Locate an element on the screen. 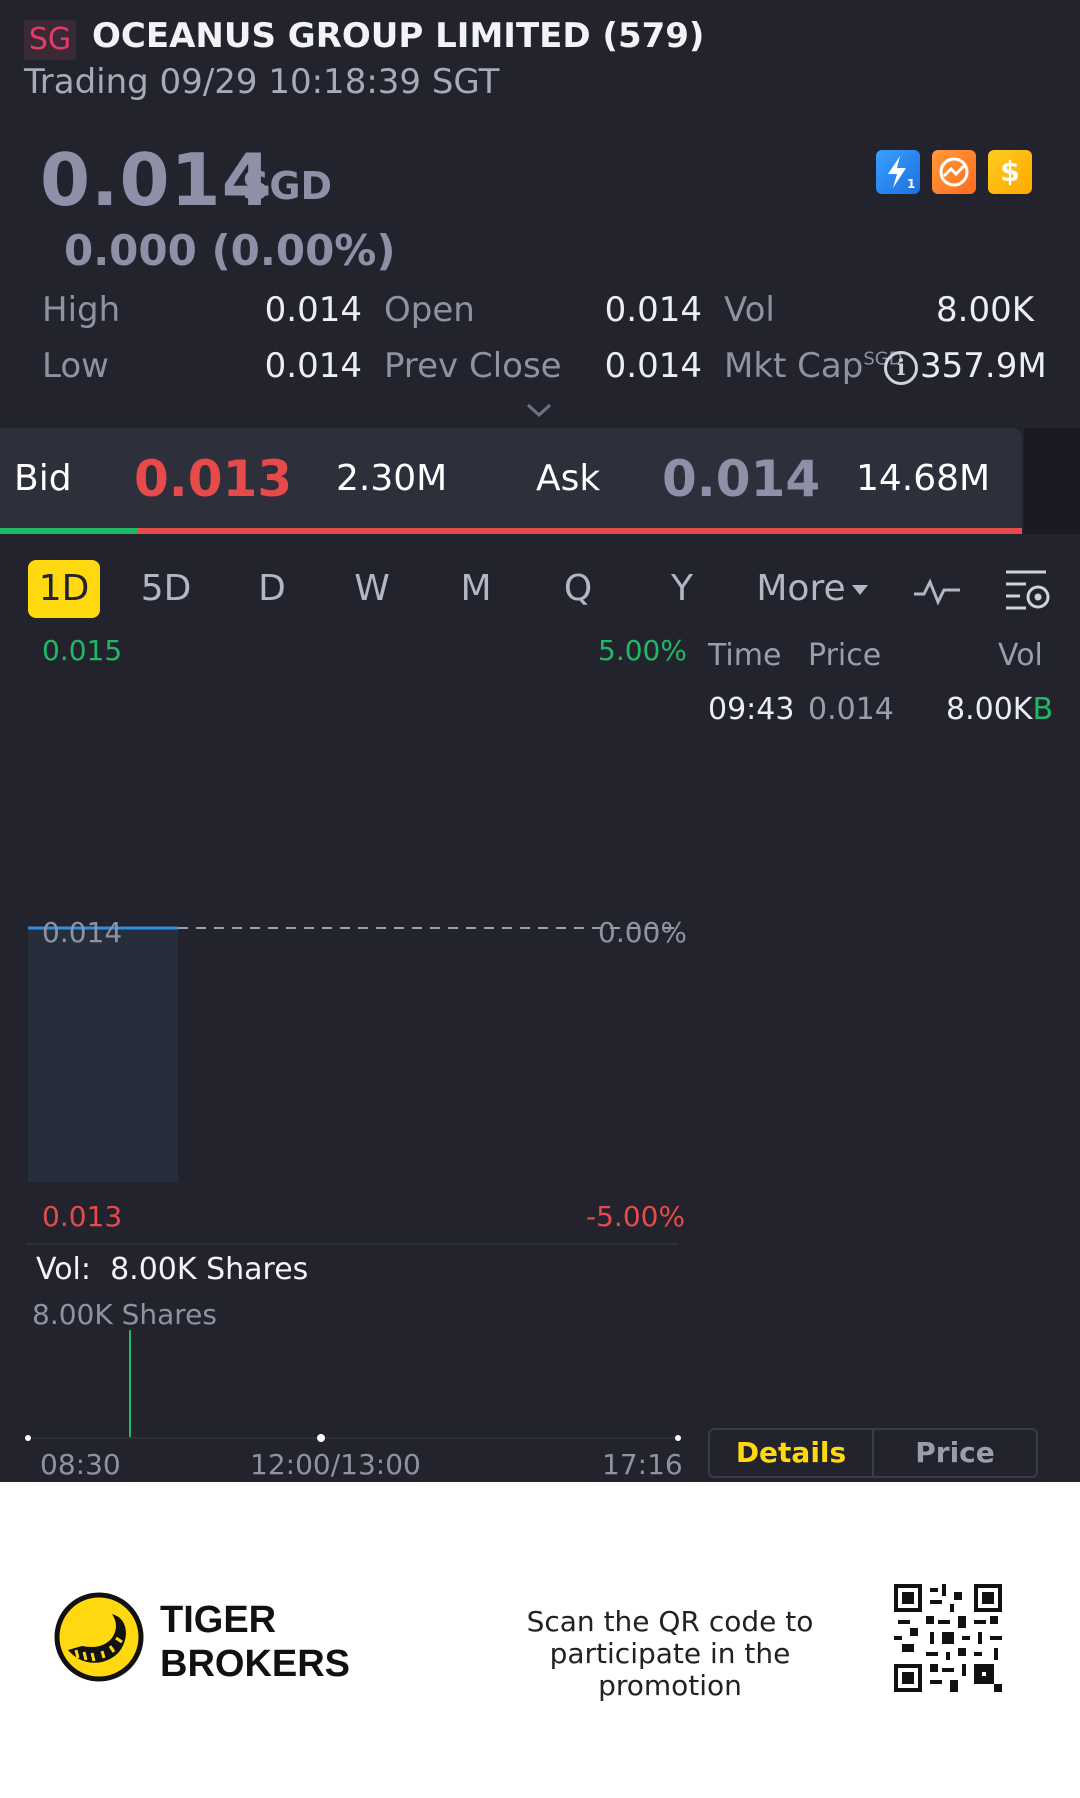 The height and width of the screenshot is (1798, 1080). trade-vol: 8.00KB is located at coordinates (1000, 709).